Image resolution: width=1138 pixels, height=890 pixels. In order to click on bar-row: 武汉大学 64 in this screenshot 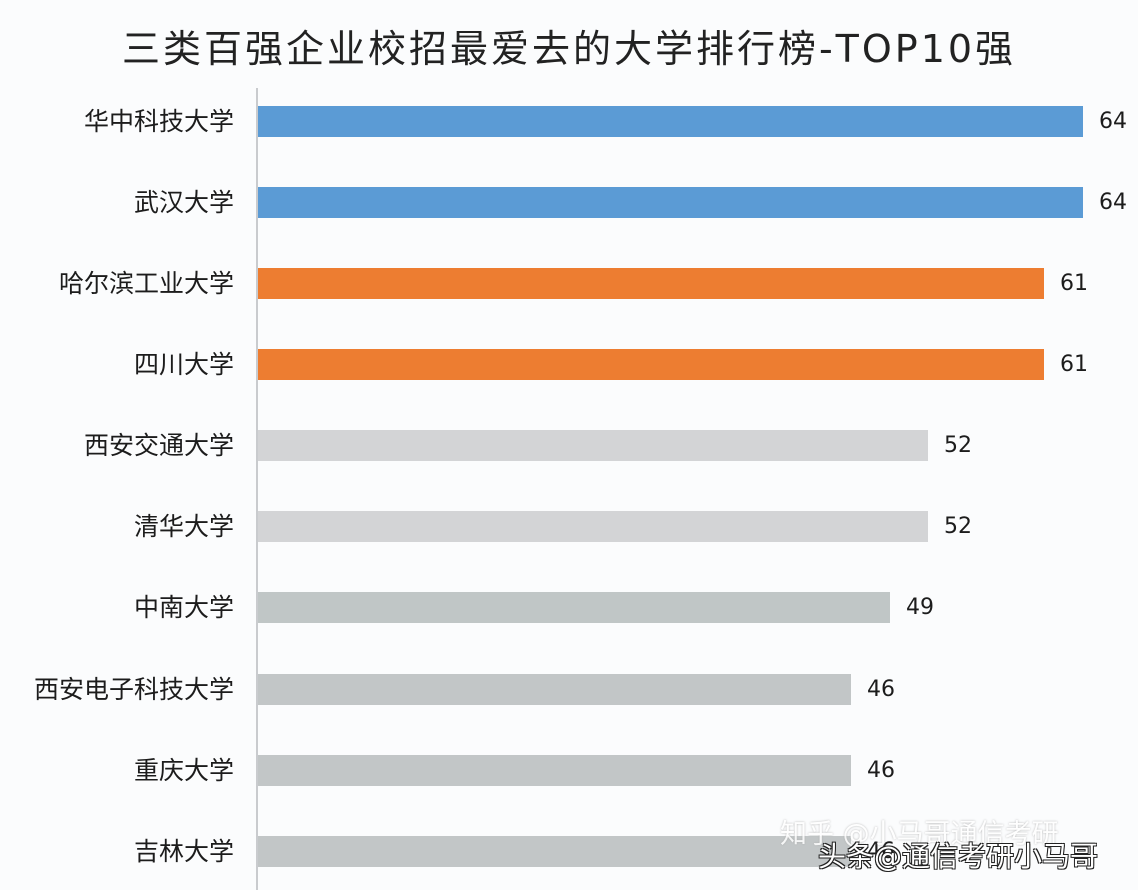, I will do `click(569, 203)`.